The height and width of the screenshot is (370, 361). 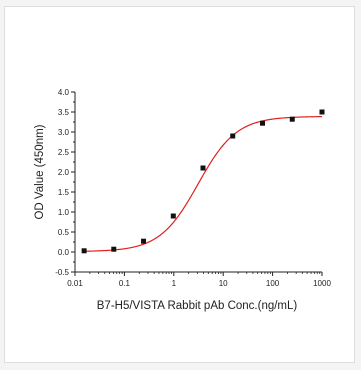 What do you see at coordinates (64, 92) in the screenshot?
I see `y-tick-label: 4.0` at bounding box center [64, 92].